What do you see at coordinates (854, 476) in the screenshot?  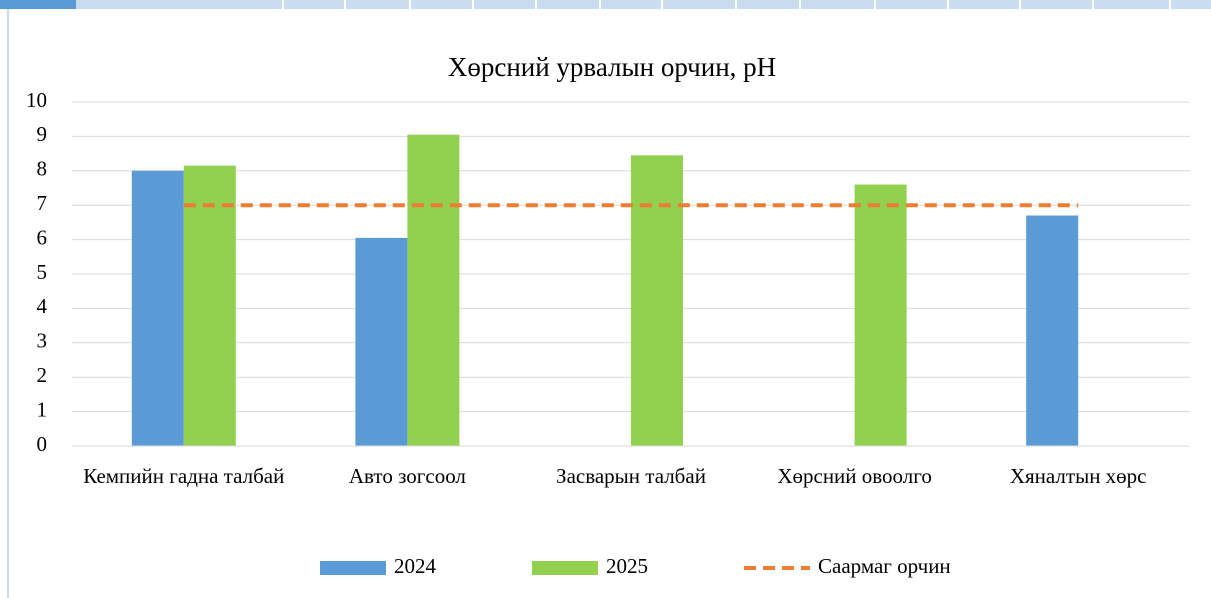 I see `x-tick-label: Хөрсний овоолго` at bounding box center [854, 476].